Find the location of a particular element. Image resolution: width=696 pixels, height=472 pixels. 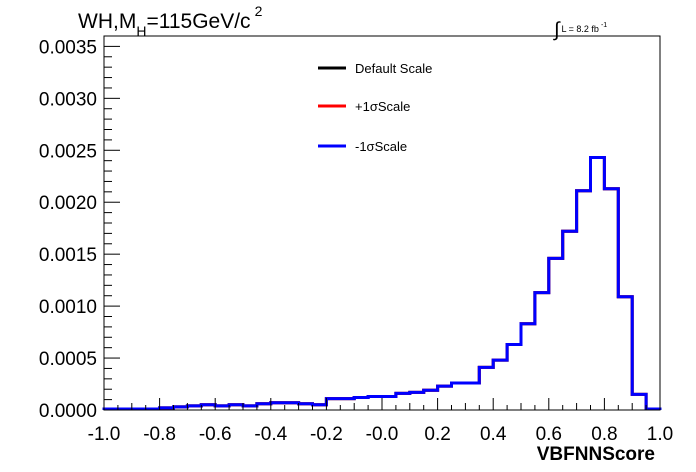

y-tick-label: 0.0000 is located at coordinates (68, 411).